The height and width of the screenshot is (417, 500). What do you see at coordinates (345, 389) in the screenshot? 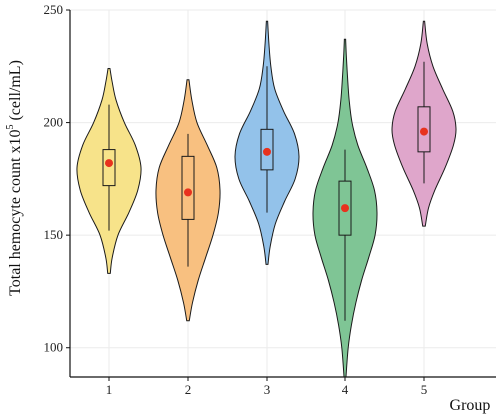
I see `x-tick-label-4: 4` at bounding box center [345, 389].